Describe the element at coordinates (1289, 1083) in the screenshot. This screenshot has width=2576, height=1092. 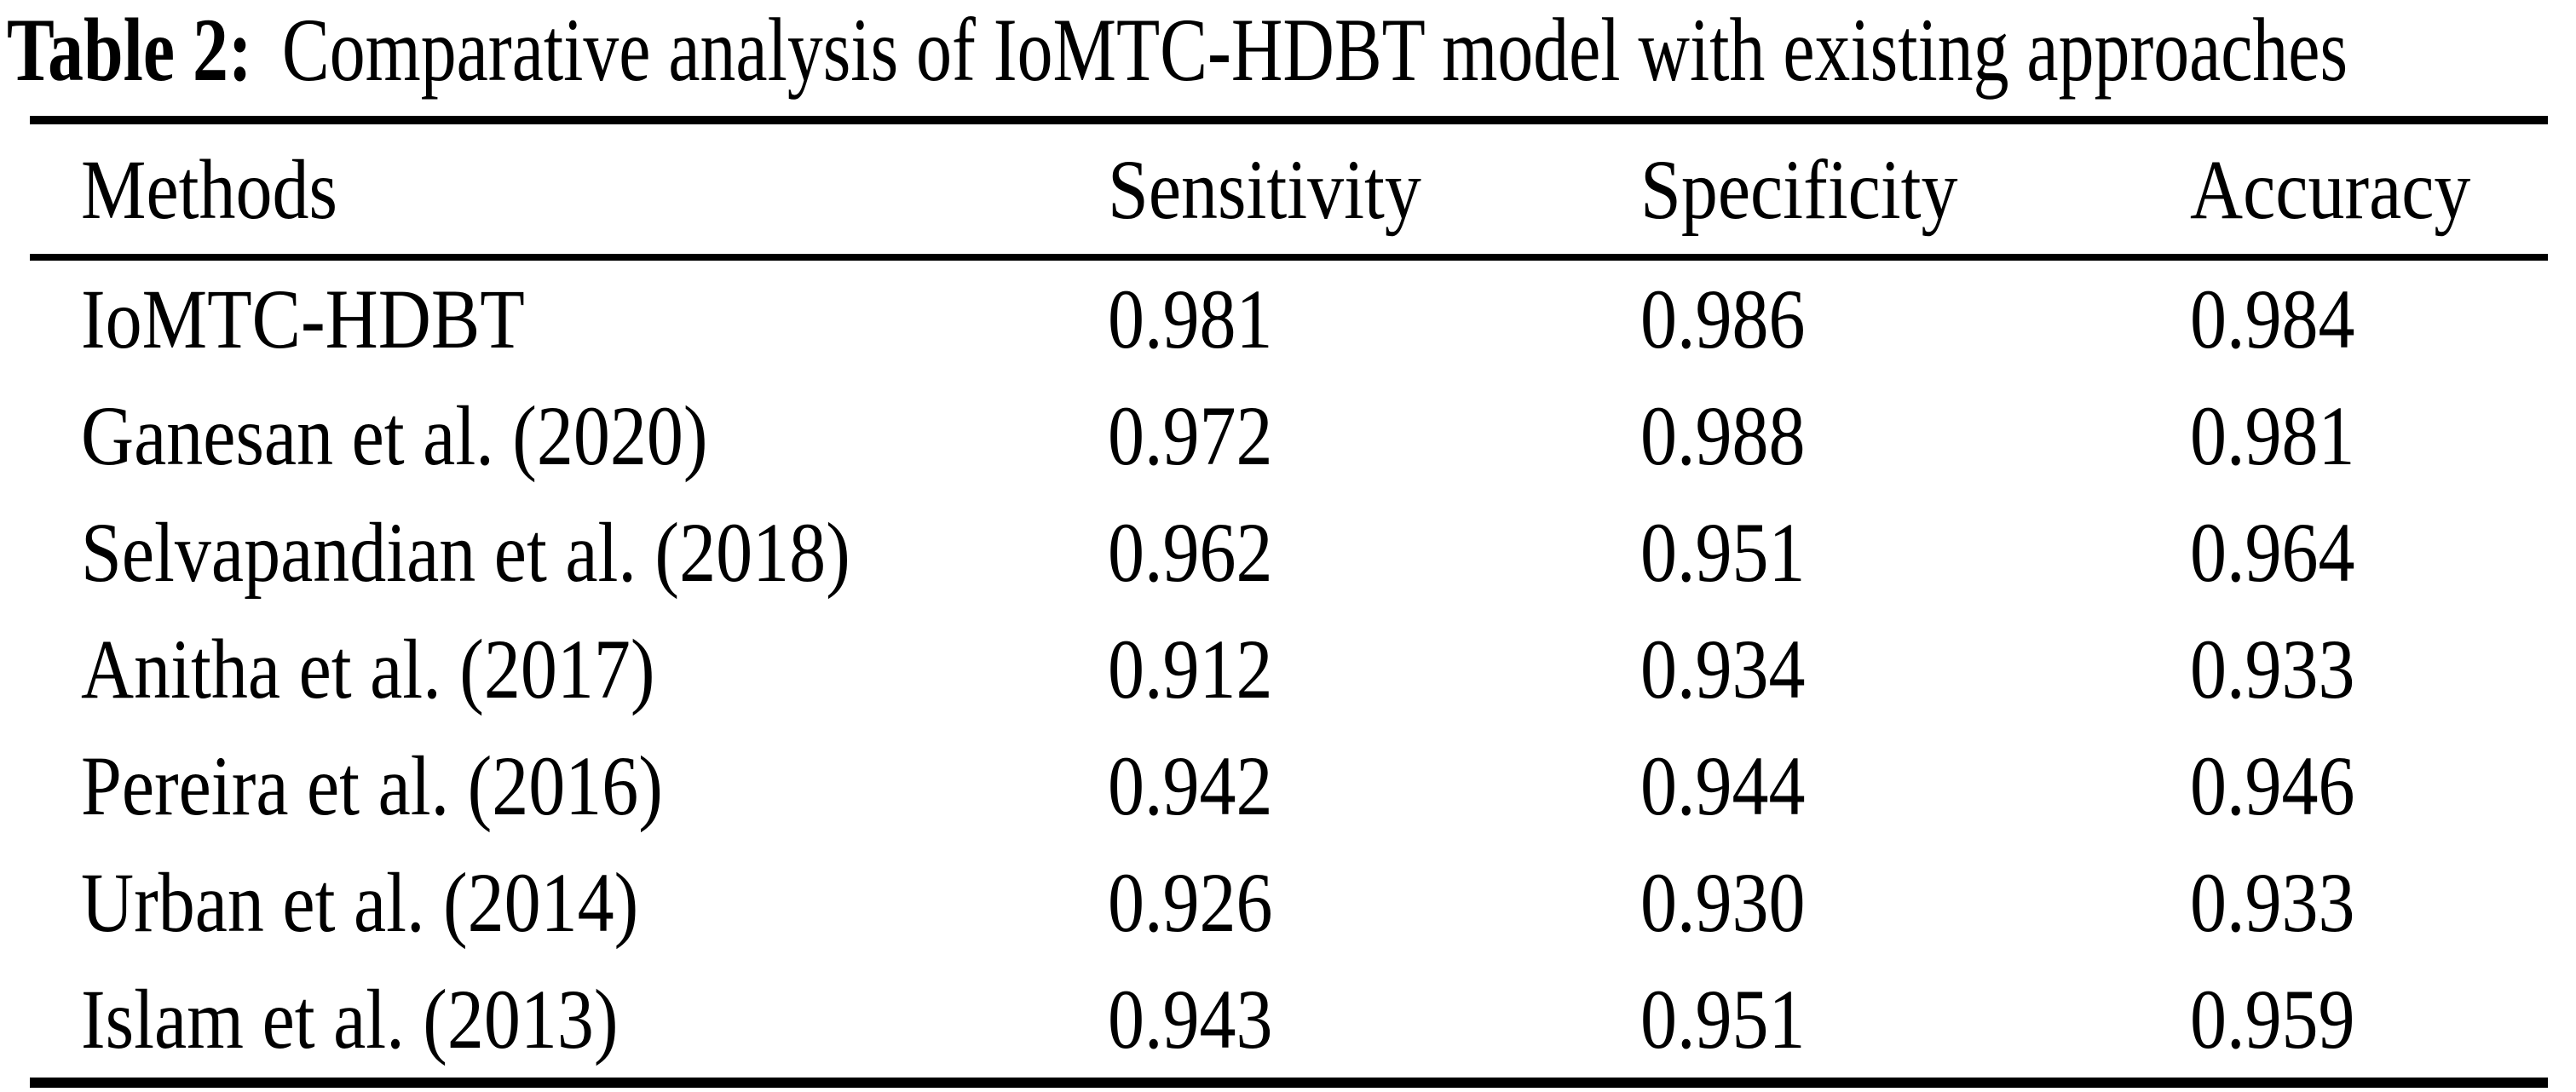
I see `table-bottom-rule` at that location.